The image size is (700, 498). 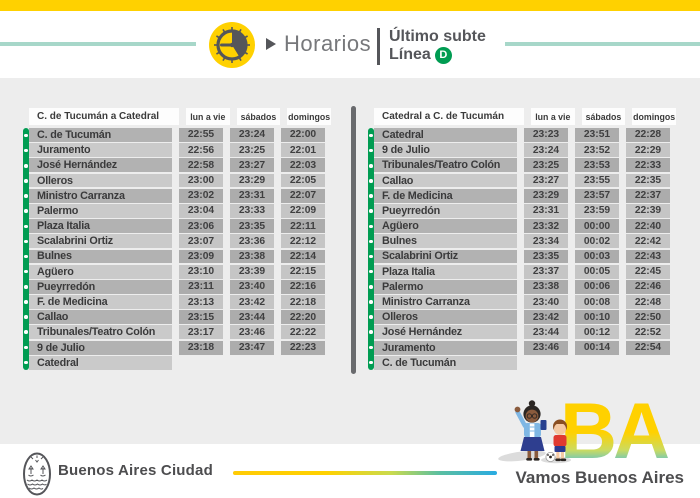 I want to click on departure-time: 22:39, so click(x=648, y=210).